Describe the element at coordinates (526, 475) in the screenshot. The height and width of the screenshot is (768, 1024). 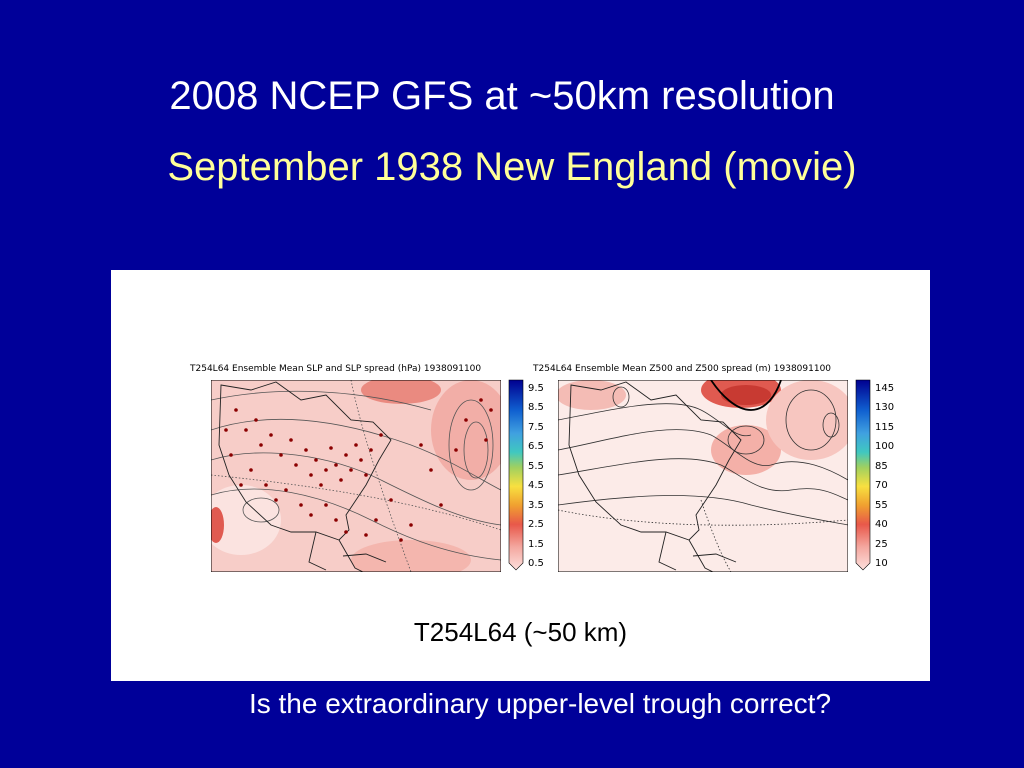
I see `slp-spread-colorbar: 9.5 8.5 7.5 6.5 5.5 4.5 3.5 2.5 1.5 0.5` at that location.